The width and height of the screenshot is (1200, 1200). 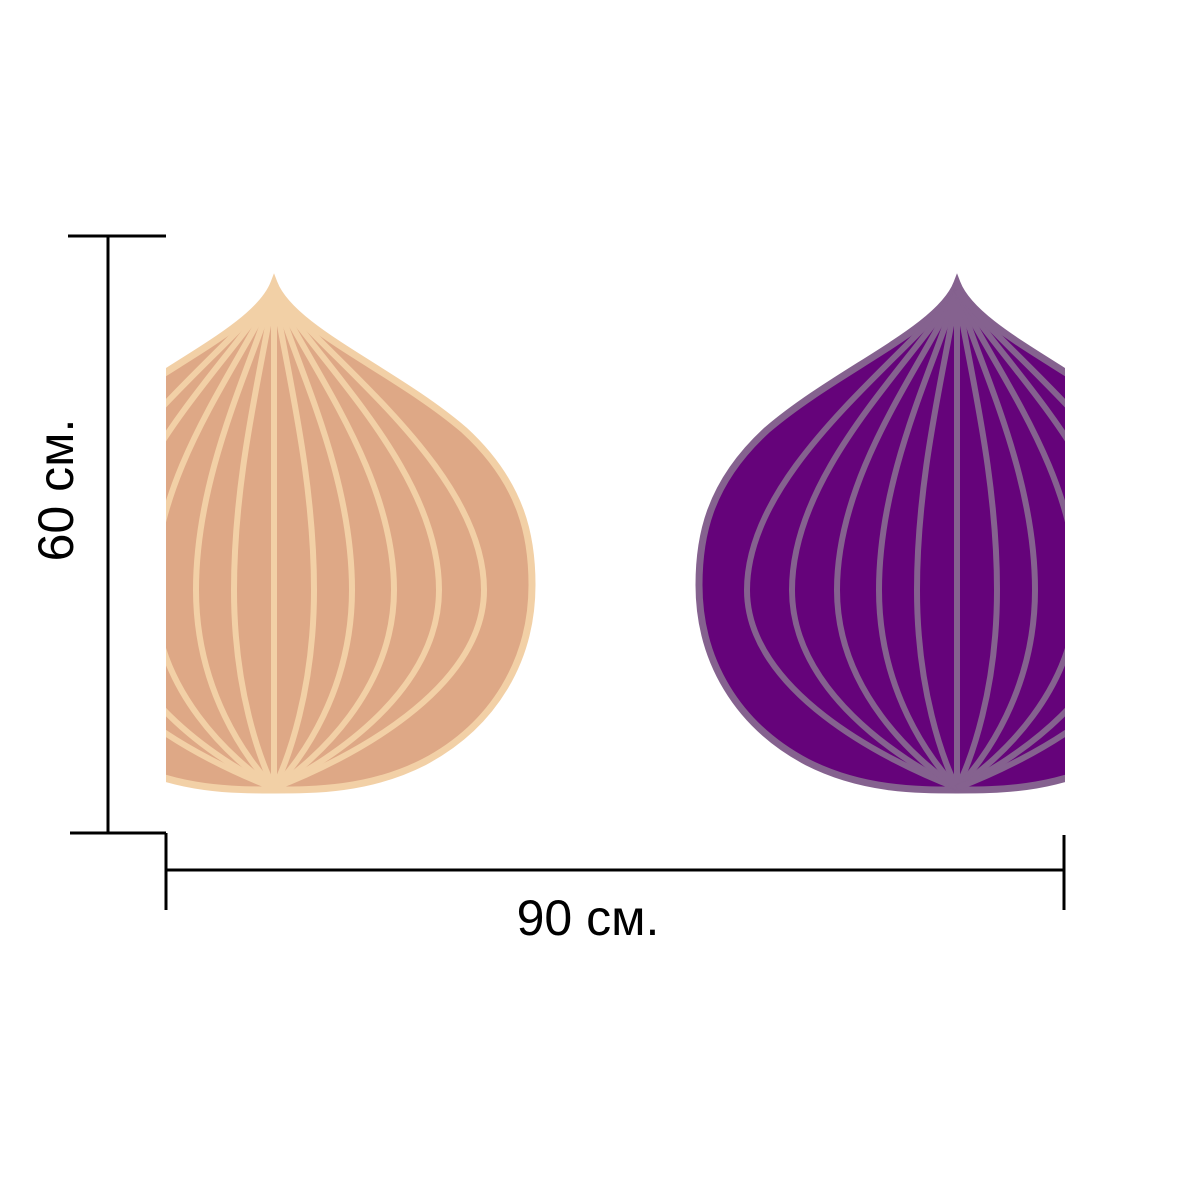 What do you see at coordinates (117, 534) in the screenshot?
I see `height-dimension` at bounding box center [117, 534].